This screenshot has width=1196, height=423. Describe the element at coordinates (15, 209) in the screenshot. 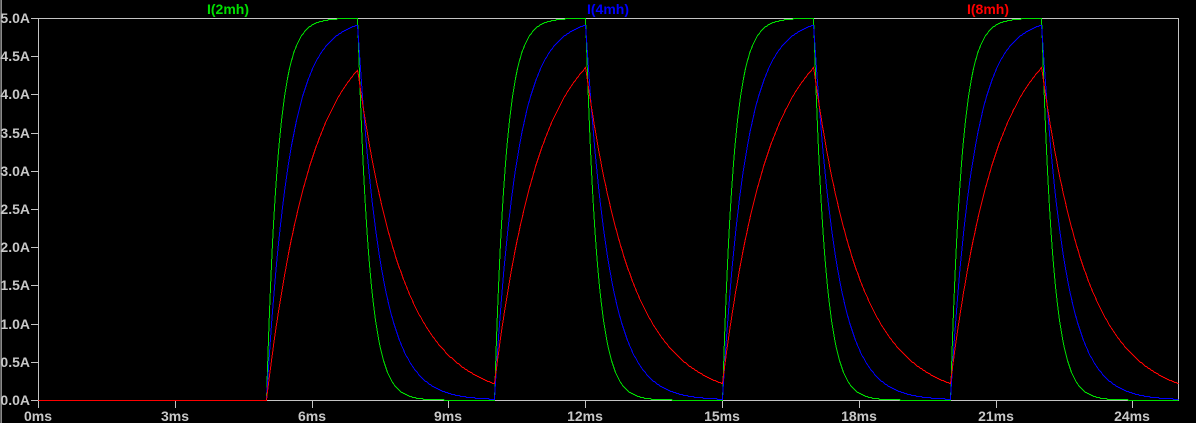

I see `svg-text: 2.5A` at that location.